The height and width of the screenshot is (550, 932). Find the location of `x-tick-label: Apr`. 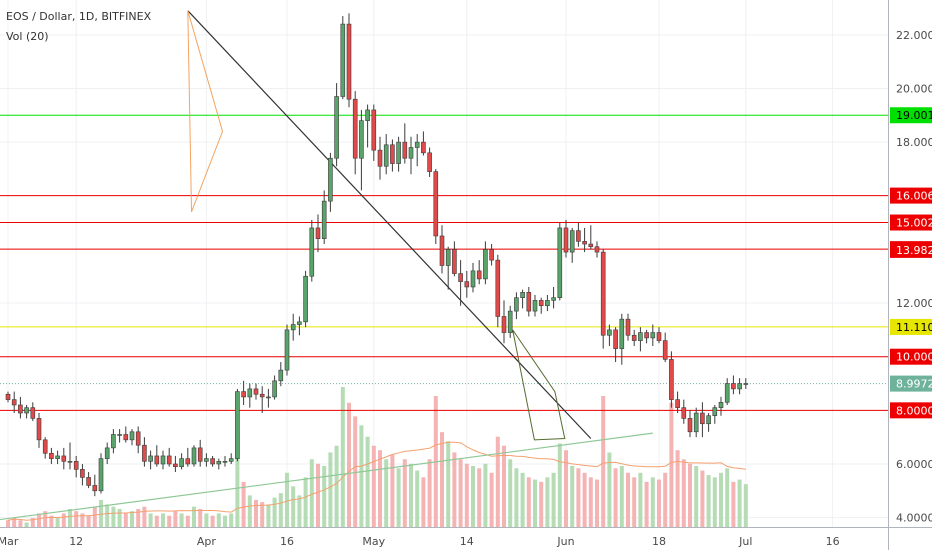

x-tick-label: Apr is located at coordinates (207, 541).